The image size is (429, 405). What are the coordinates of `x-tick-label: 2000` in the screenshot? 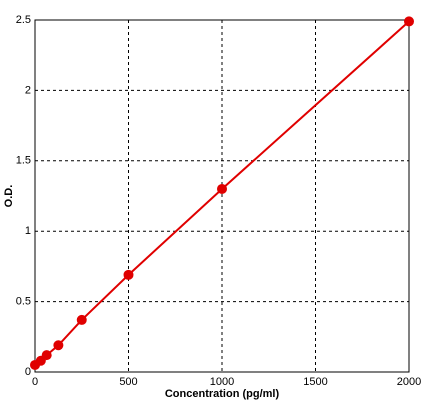 It's located at (409, 382).